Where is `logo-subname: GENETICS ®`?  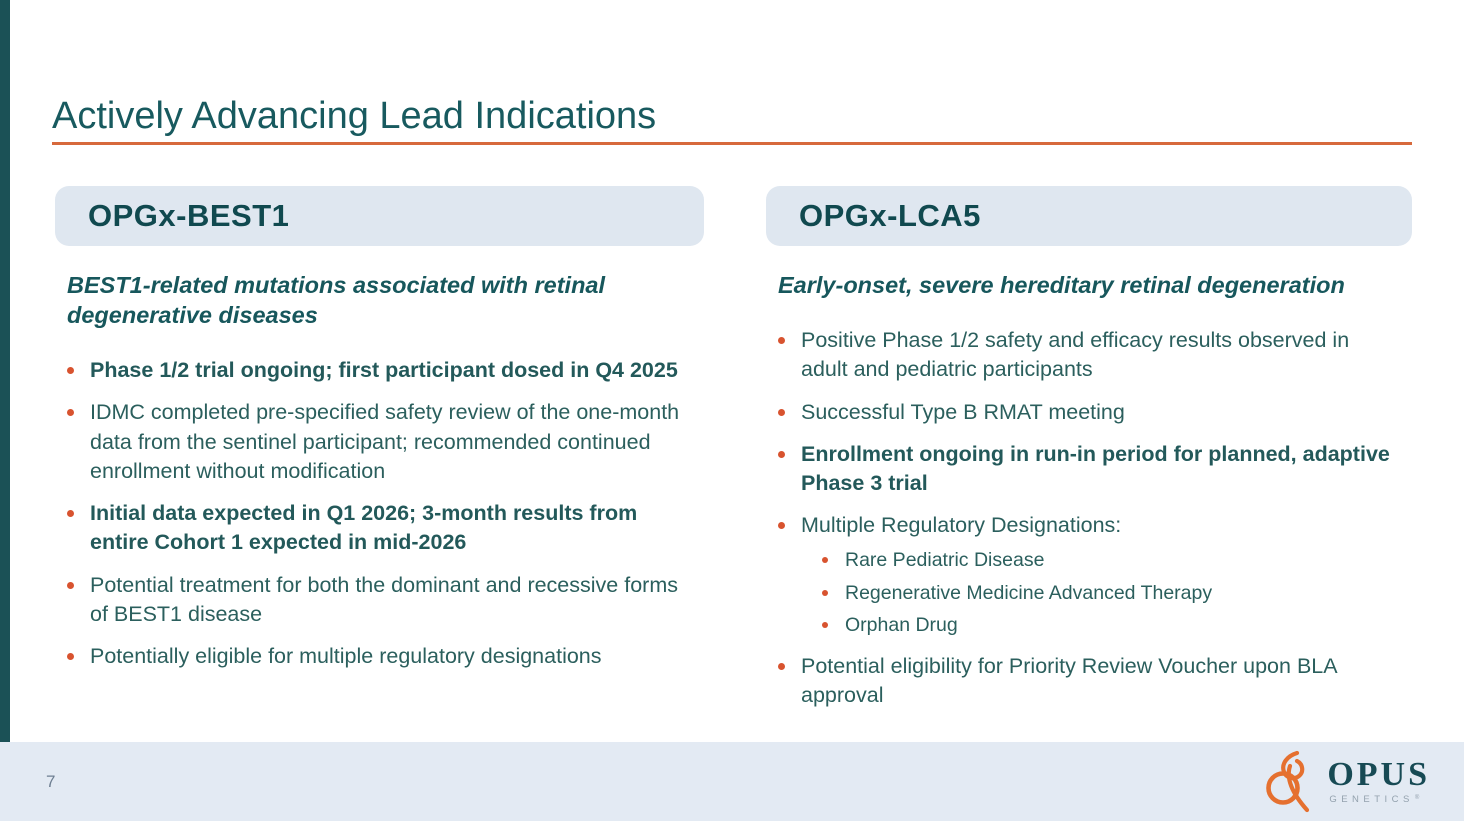
logo-subname: GENETICS ® is located at coordinates (1376, 800).